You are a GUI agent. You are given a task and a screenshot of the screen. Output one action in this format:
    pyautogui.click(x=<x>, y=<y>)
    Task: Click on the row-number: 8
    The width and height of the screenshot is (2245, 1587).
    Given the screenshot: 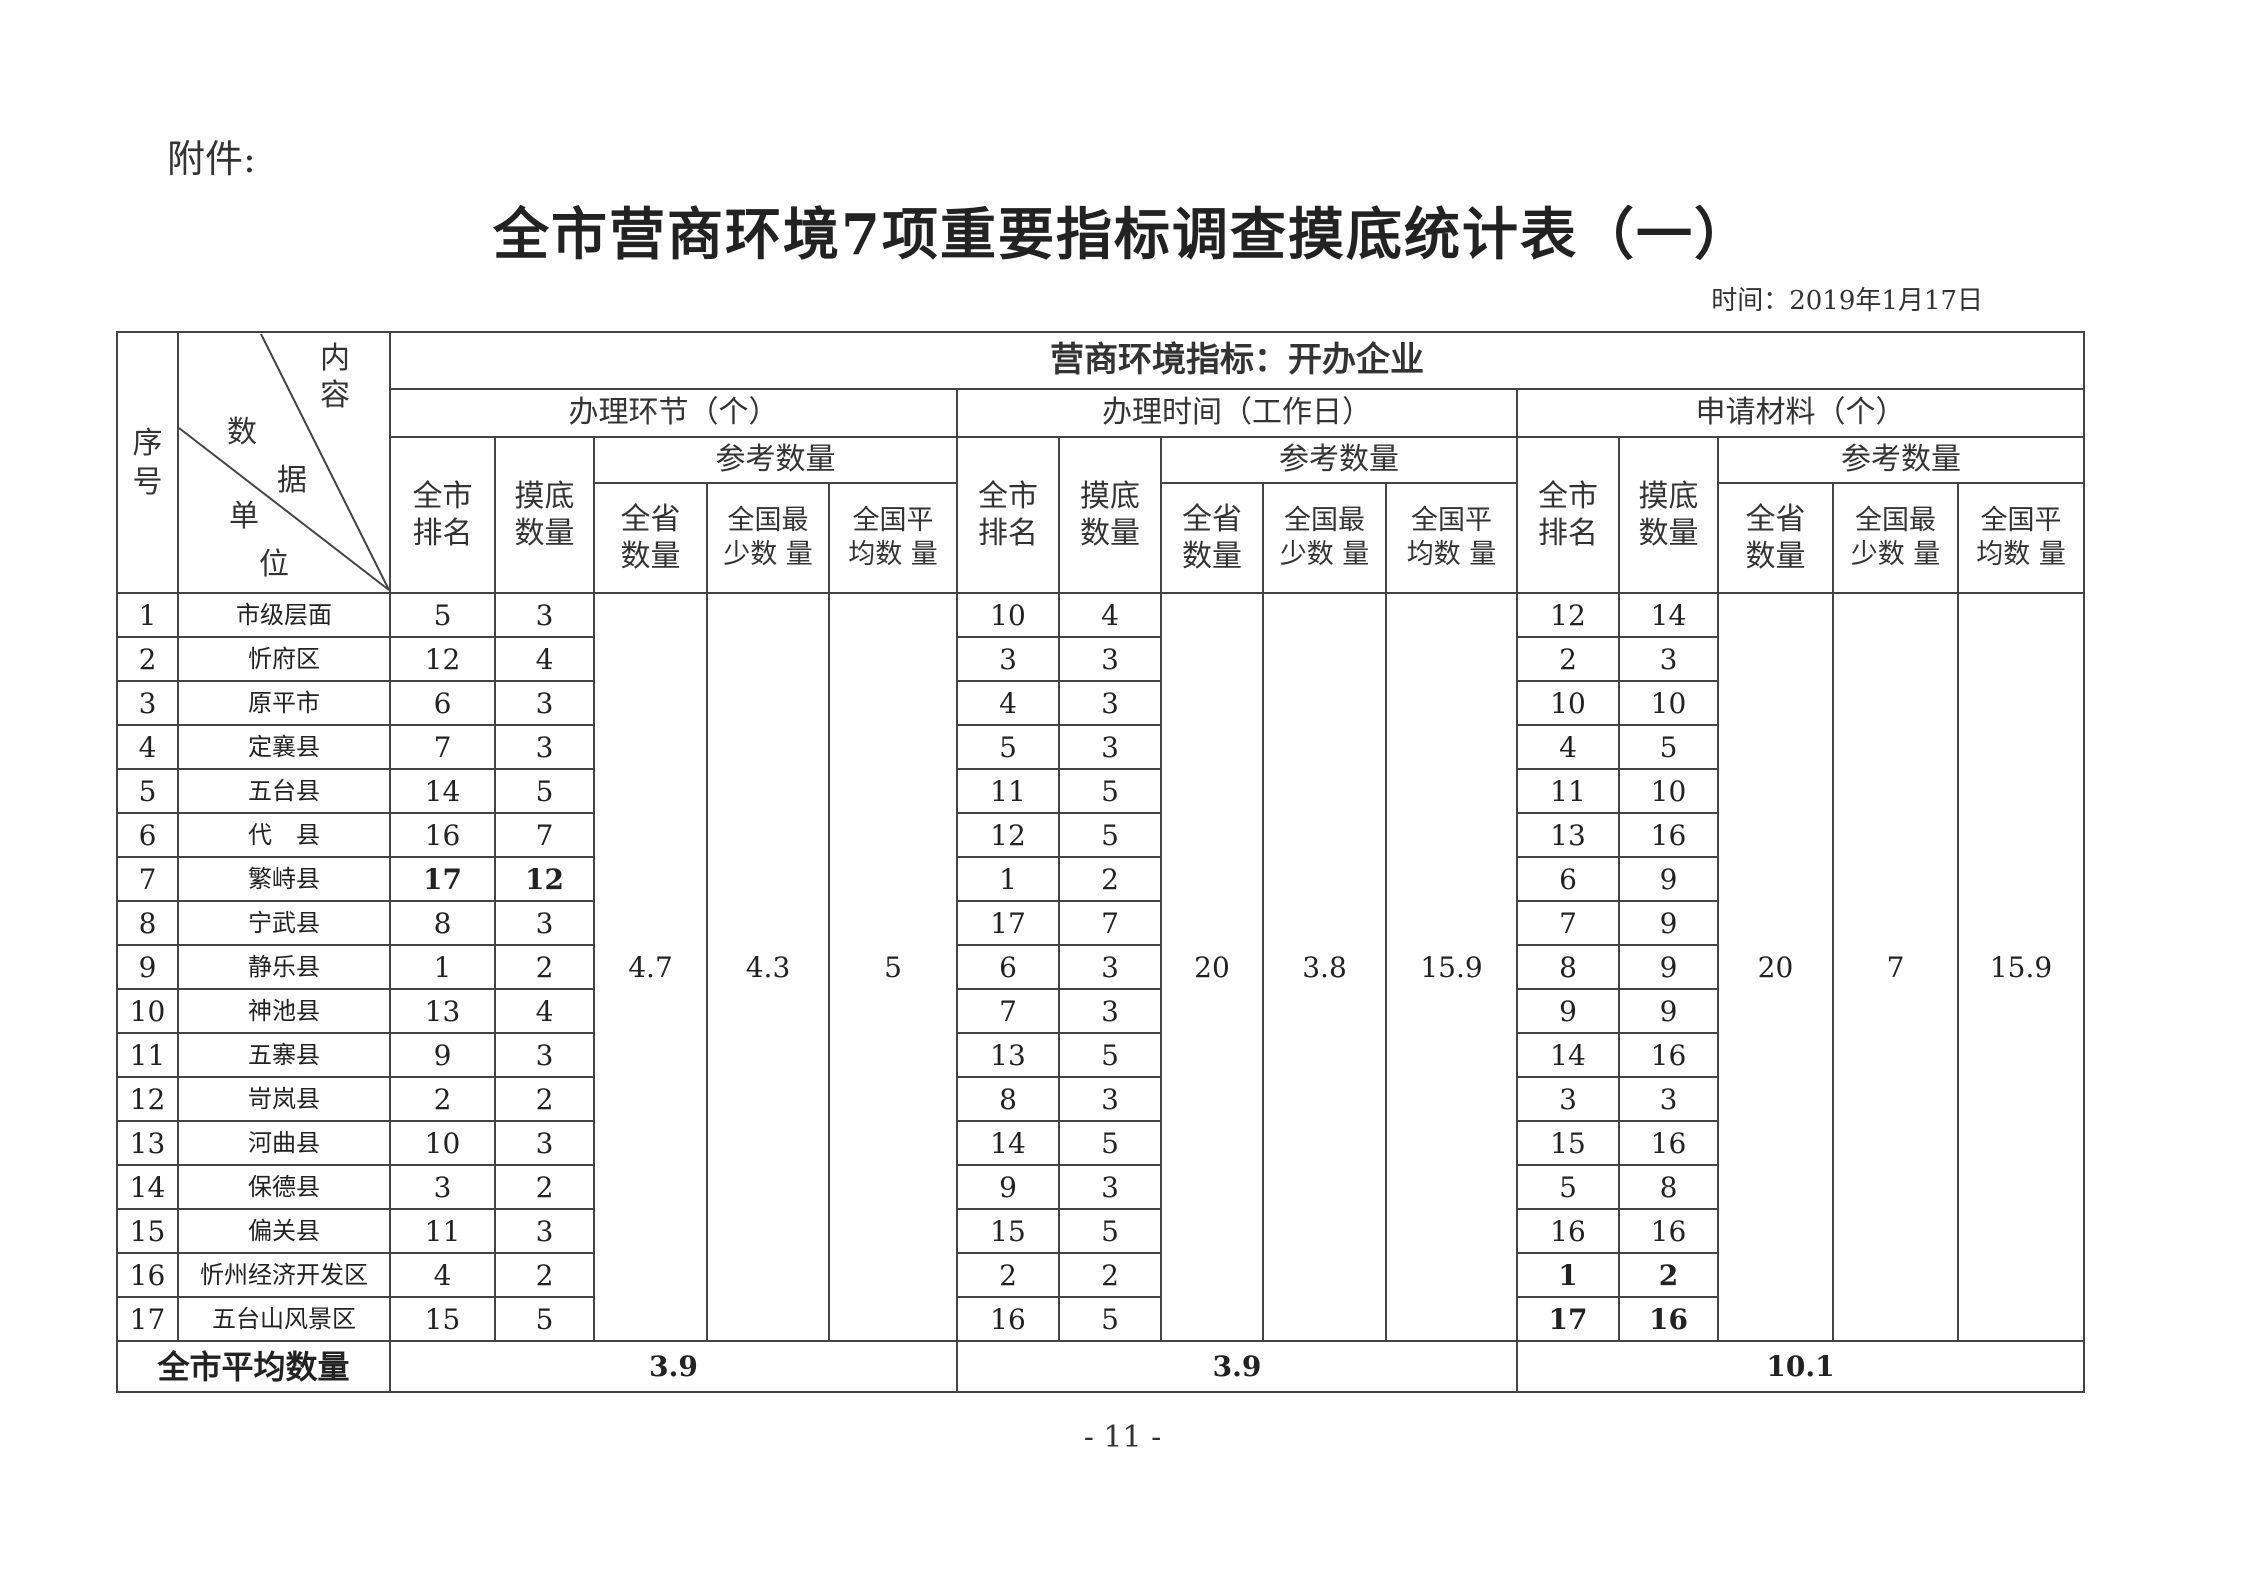 What is the action you would take?
    pyautogui.click(x=147, y=923)
    